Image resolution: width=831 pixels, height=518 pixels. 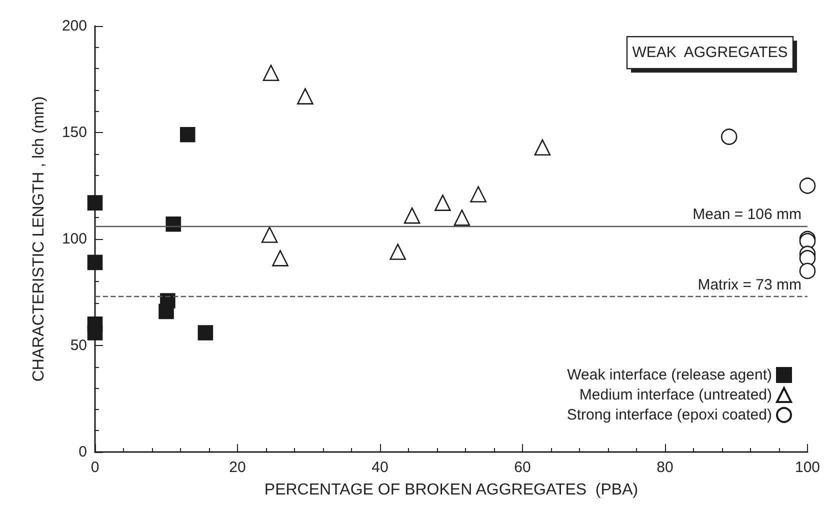 I want to click on ref-line-label: Matrix = 73 mm, so click(x=750, y=285).